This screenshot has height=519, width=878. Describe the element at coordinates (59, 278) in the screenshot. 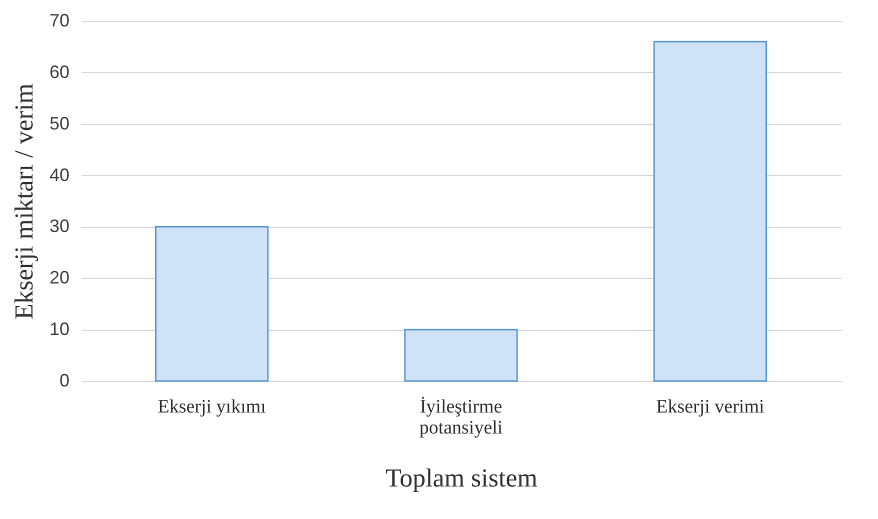

I see `y-tick-label: 20` at that location.